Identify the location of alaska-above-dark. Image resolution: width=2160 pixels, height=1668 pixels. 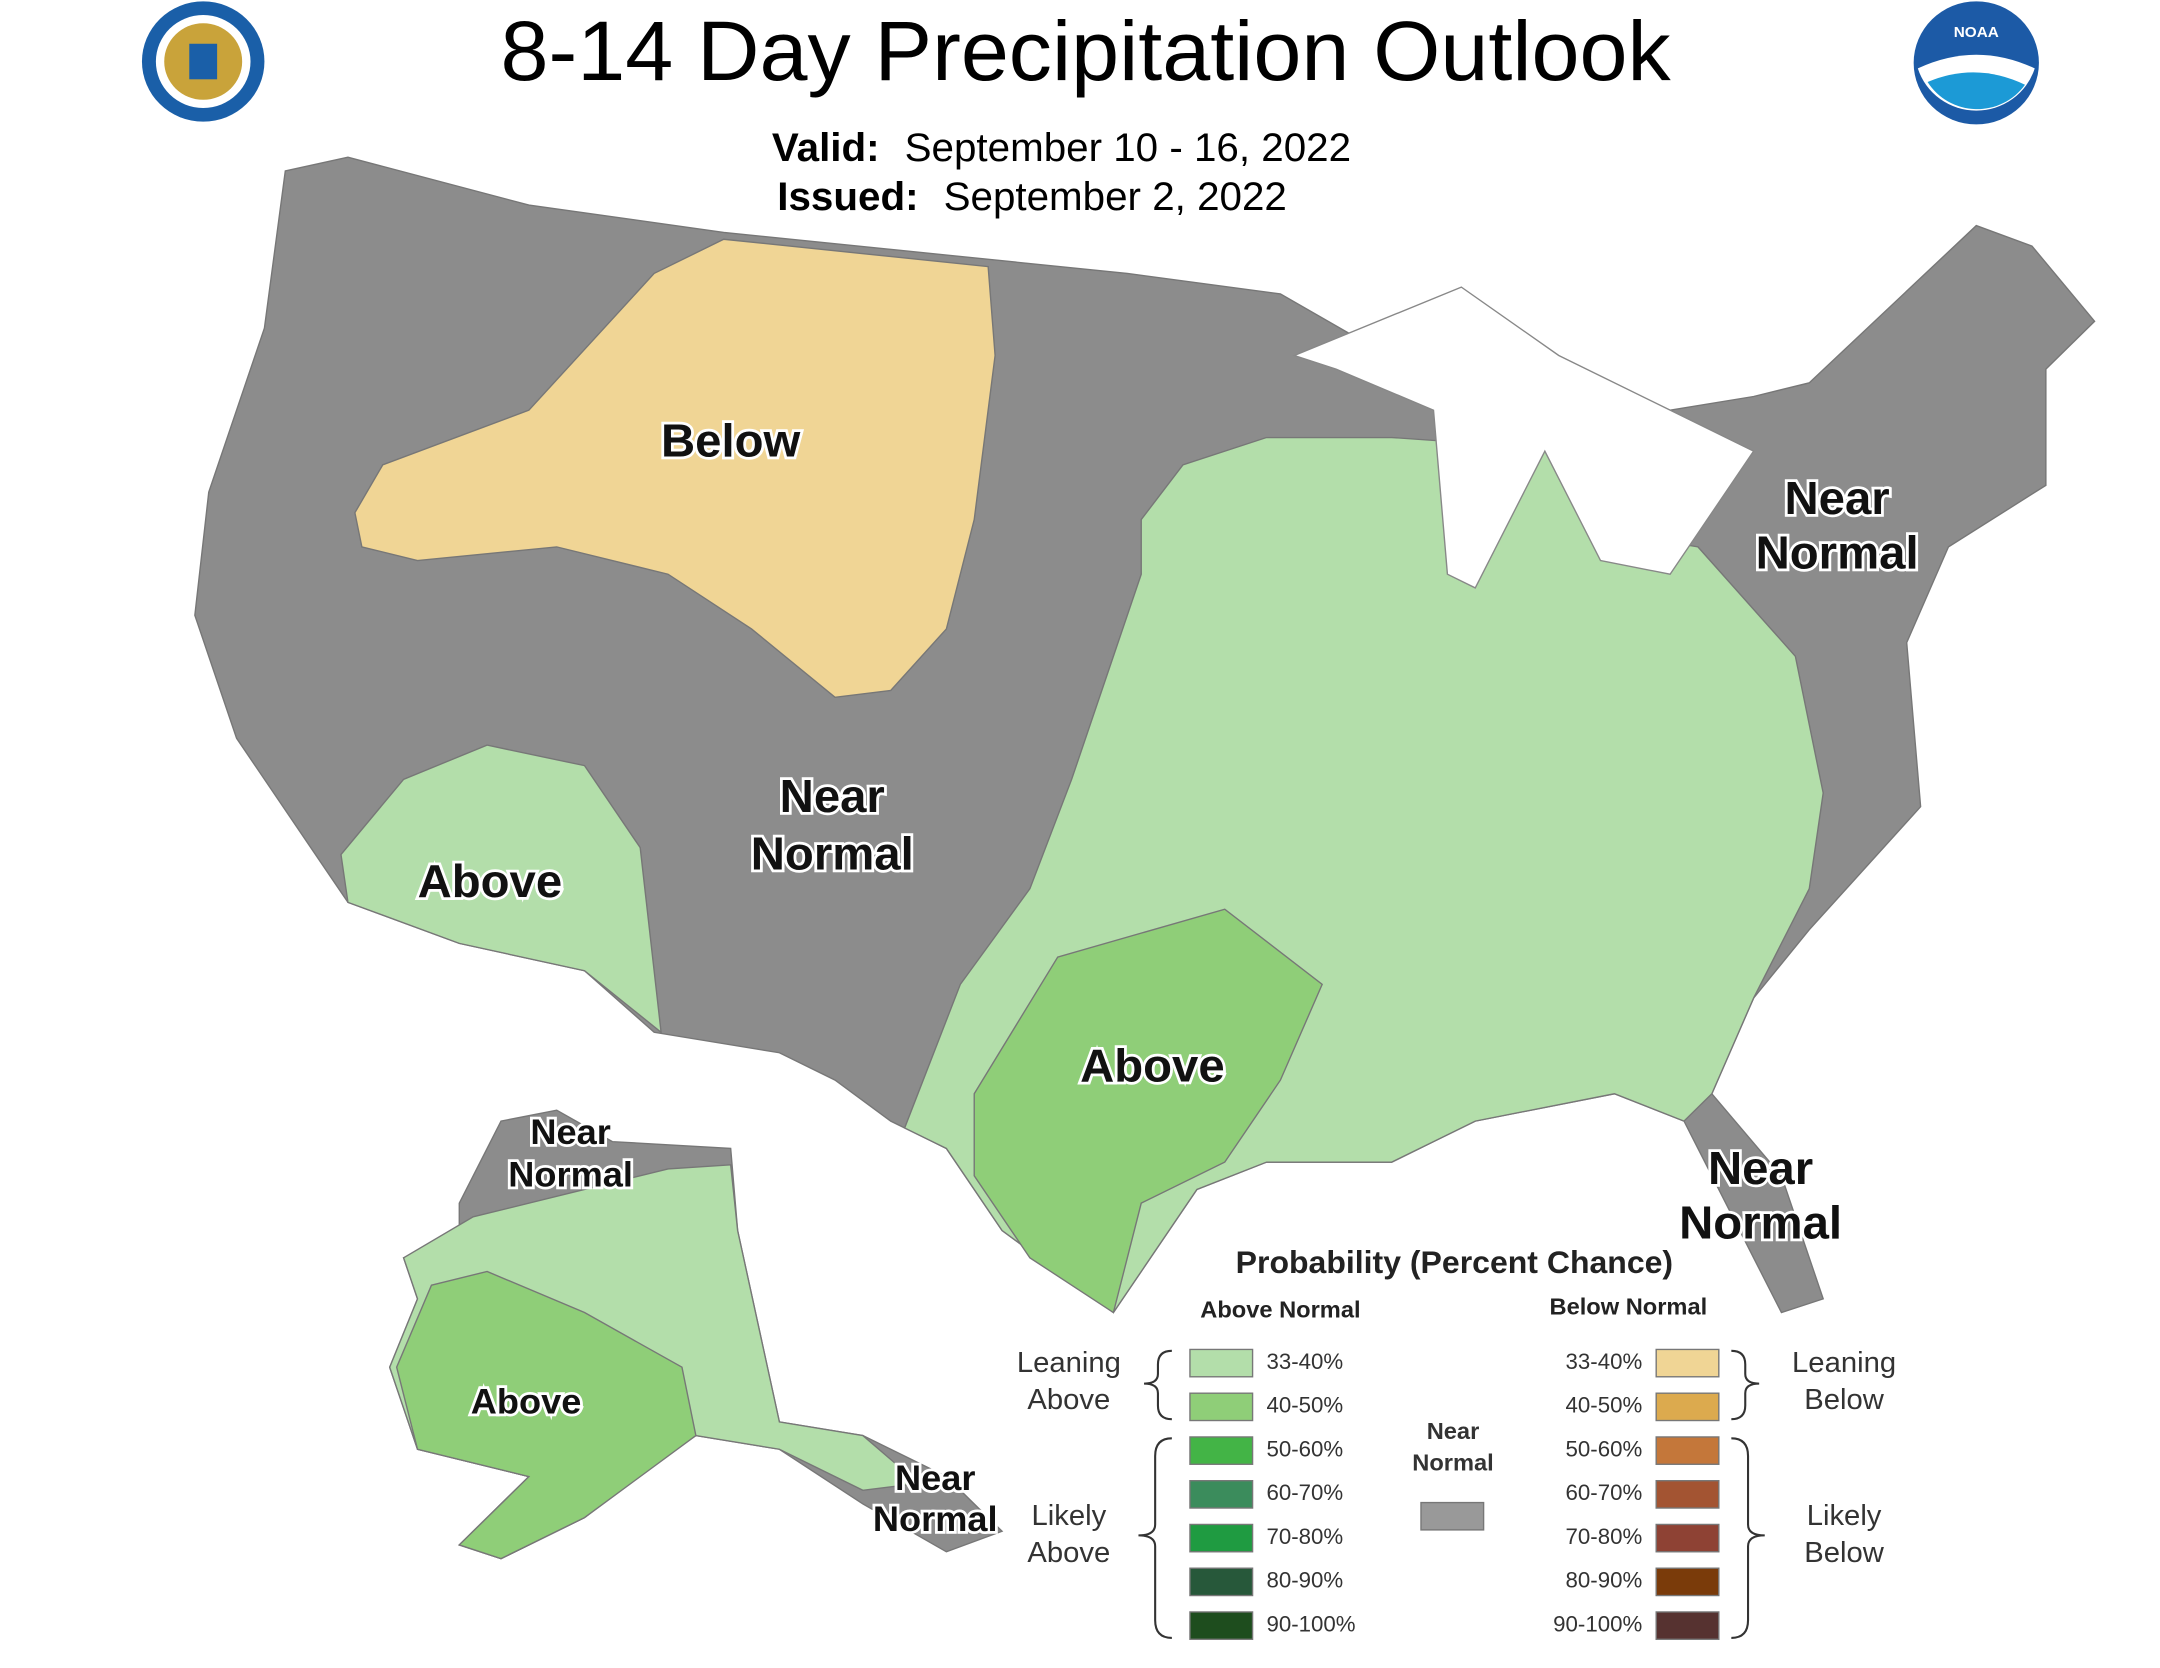
(546, 1415).